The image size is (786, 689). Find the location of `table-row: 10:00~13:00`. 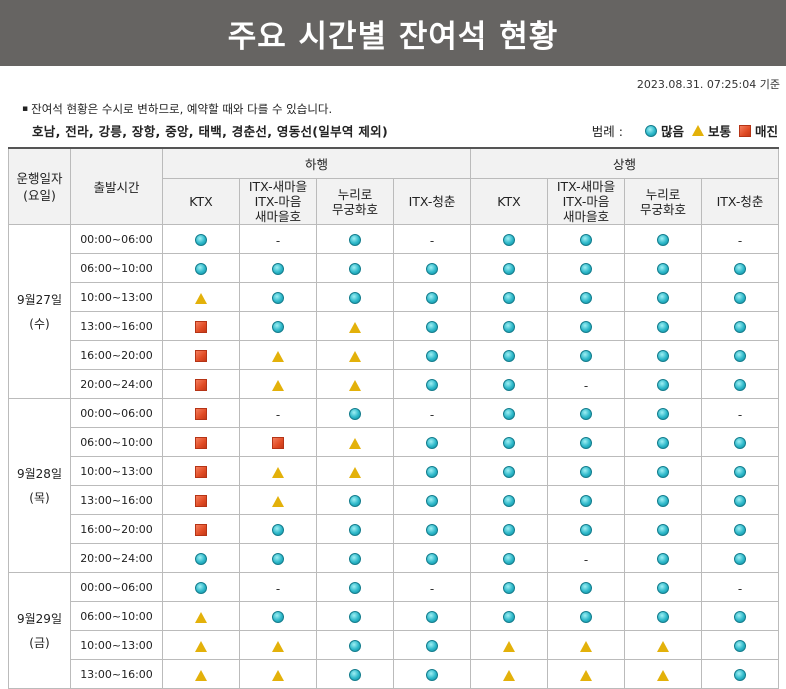

table-row: 10:00~13:00 is located at coordinates (394, 471).